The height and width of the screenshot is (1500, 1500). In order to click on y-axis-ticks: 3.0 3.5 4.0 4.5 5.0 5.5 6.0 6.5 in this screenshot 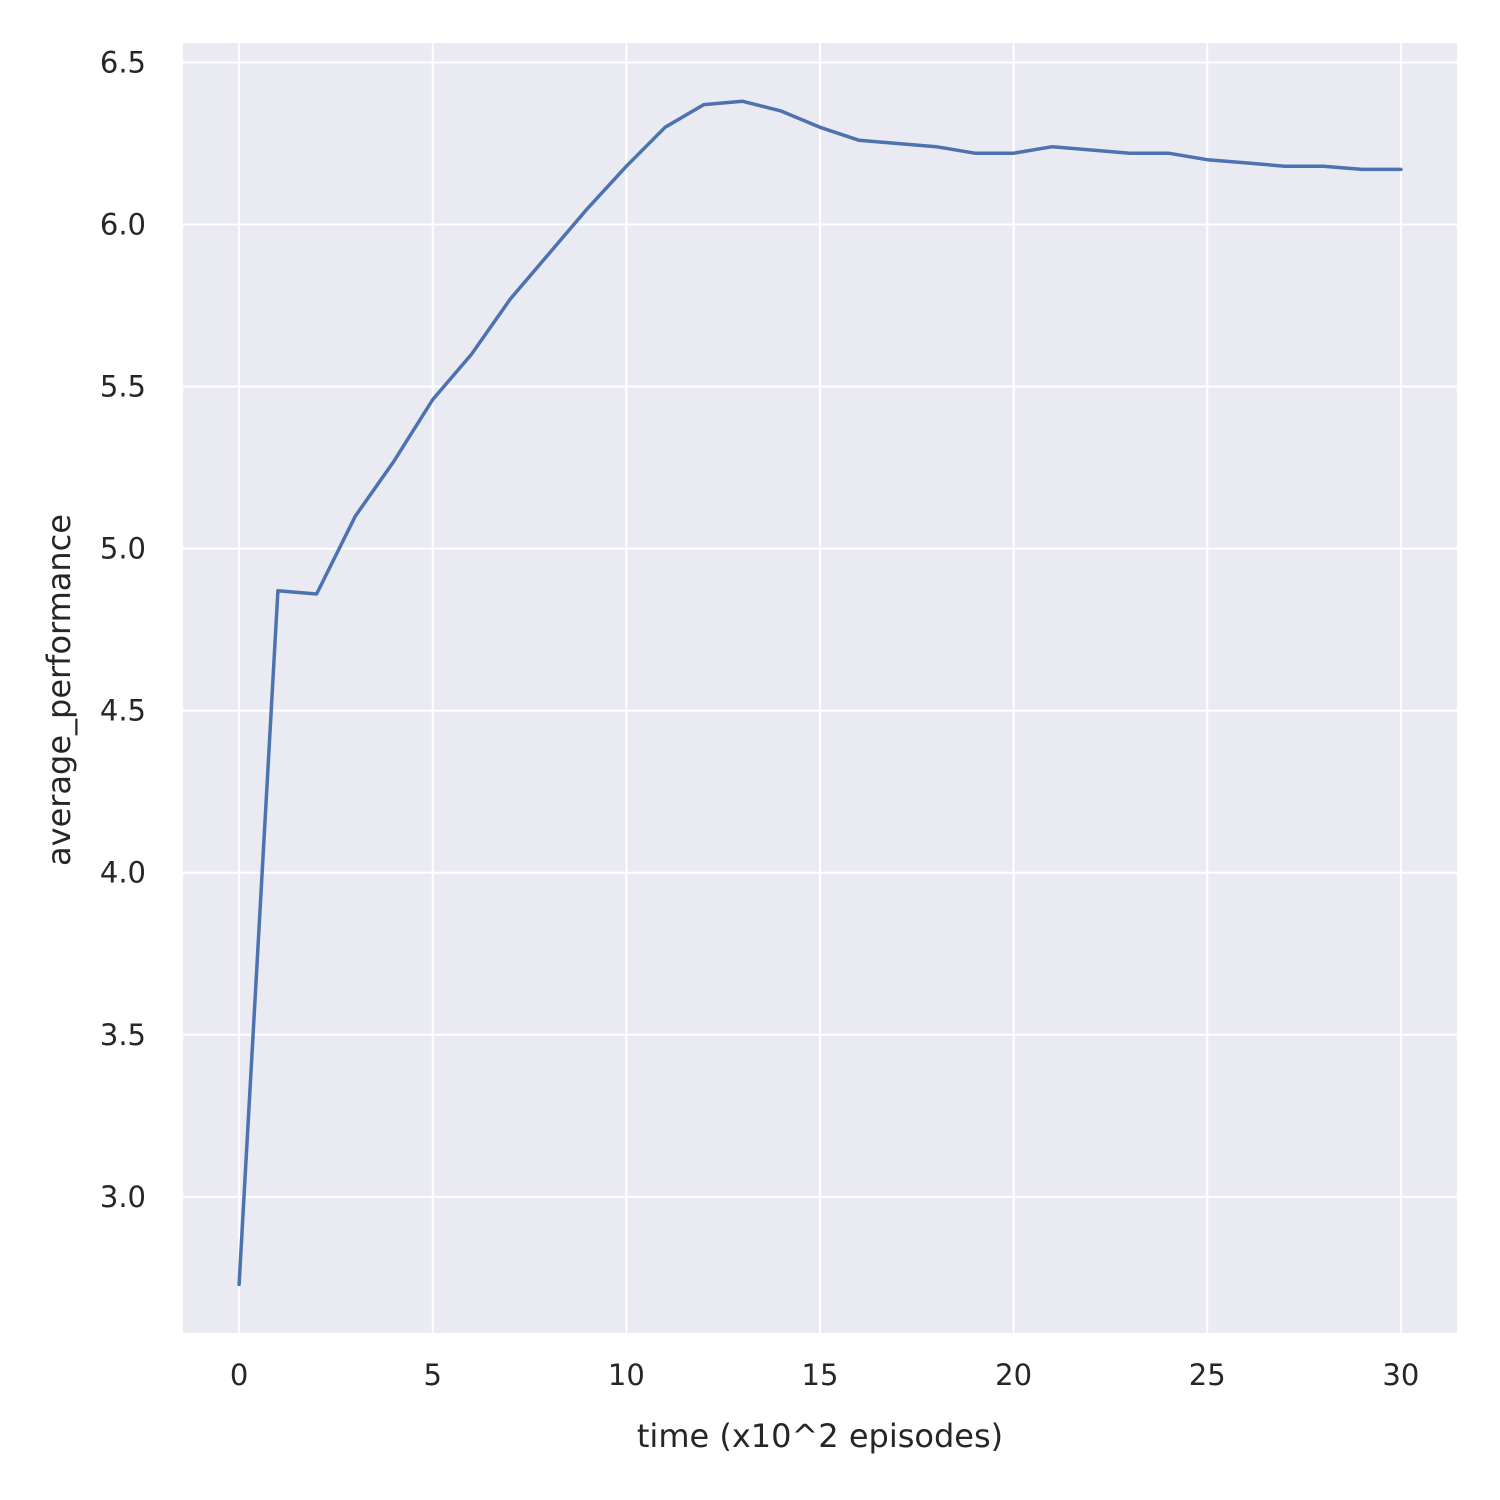, I will do `click(123, 629)`.